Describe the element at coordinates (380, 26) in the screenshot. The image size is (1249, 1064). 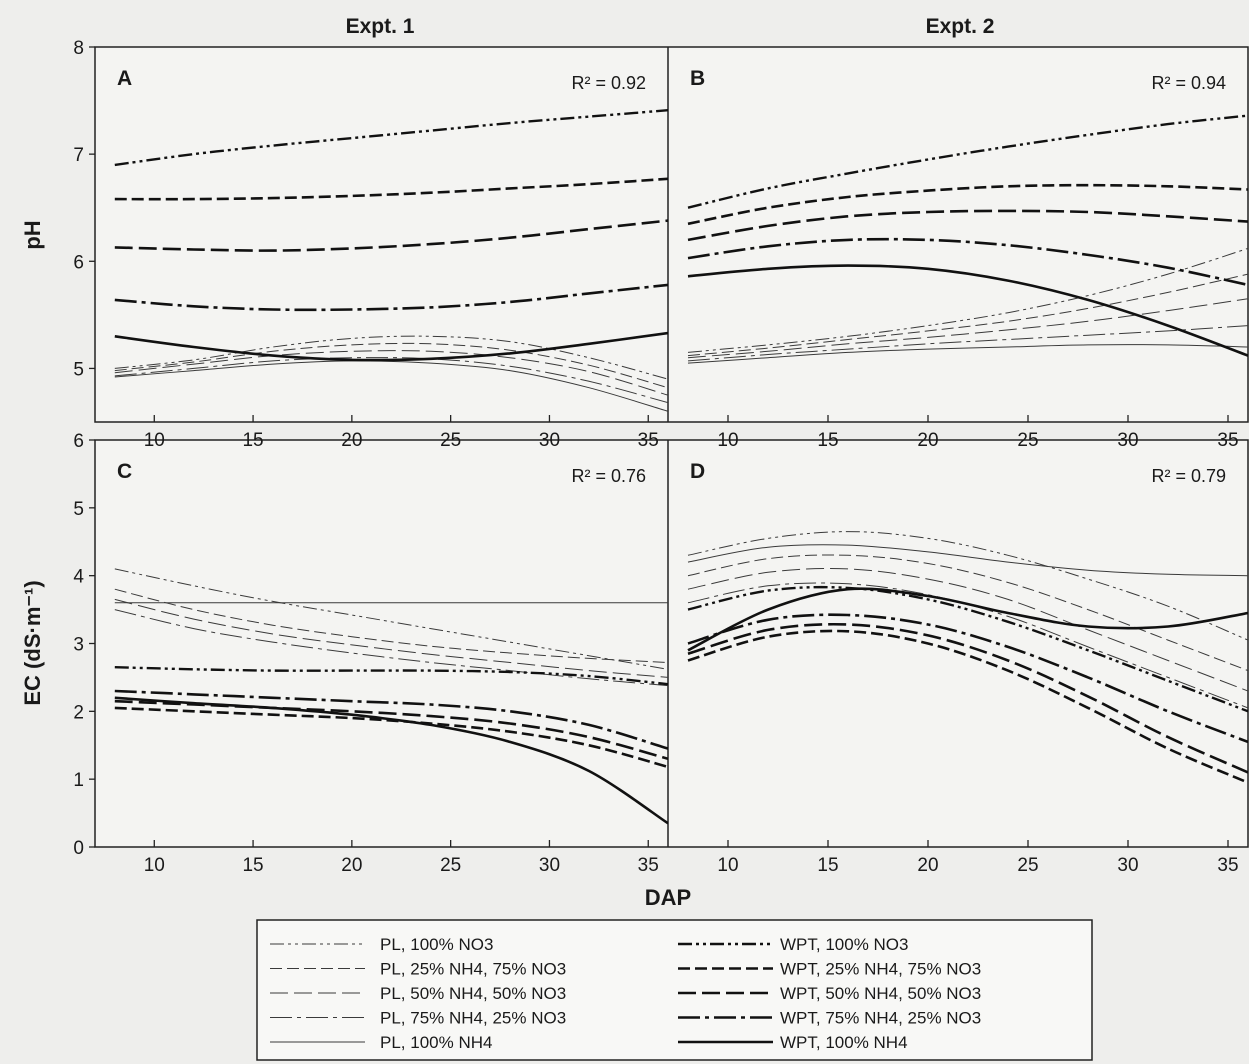
I see `column-title-expt1: Expt. 1` at that location.